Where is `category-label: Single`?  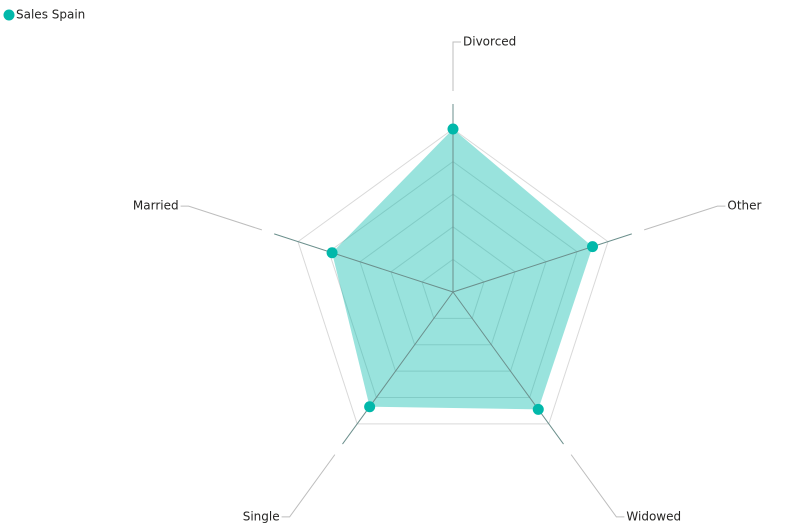 category-label: Single is located at coordinates (261, 516).